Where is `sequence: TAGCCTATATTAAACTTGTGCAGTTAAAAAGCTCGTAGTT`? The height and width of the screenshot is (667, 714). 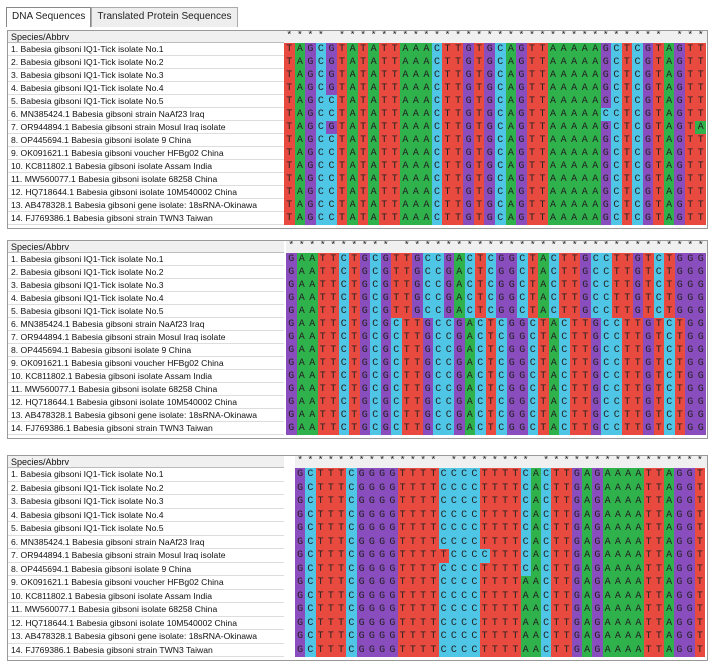
sequence: TAGCCTATATTAAACTTGTGCAGTTAAAAAGCTCGTAGTT is located at coordinates (497, 192).